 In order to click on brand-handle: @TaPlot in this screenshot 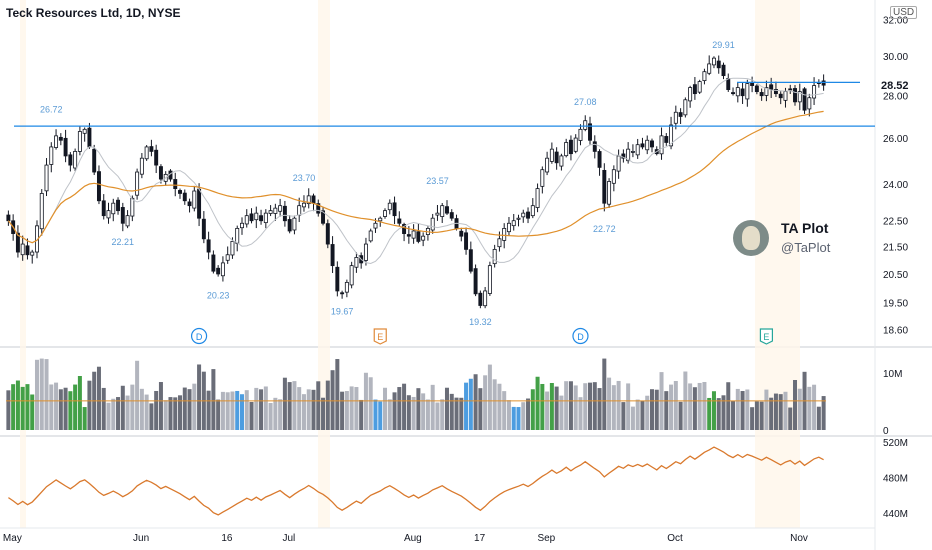, I will do `click(806, 247)`.